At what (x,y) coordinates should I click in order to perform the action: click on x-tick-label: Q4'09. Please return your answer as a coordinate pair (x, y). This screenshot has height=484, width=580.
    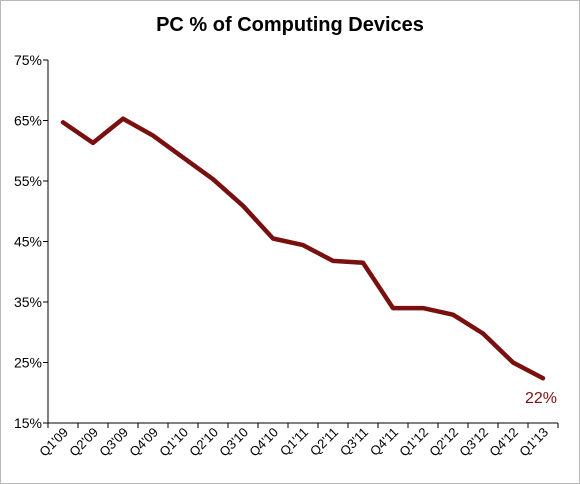
    Looking at the image, I should click on (143, 442).